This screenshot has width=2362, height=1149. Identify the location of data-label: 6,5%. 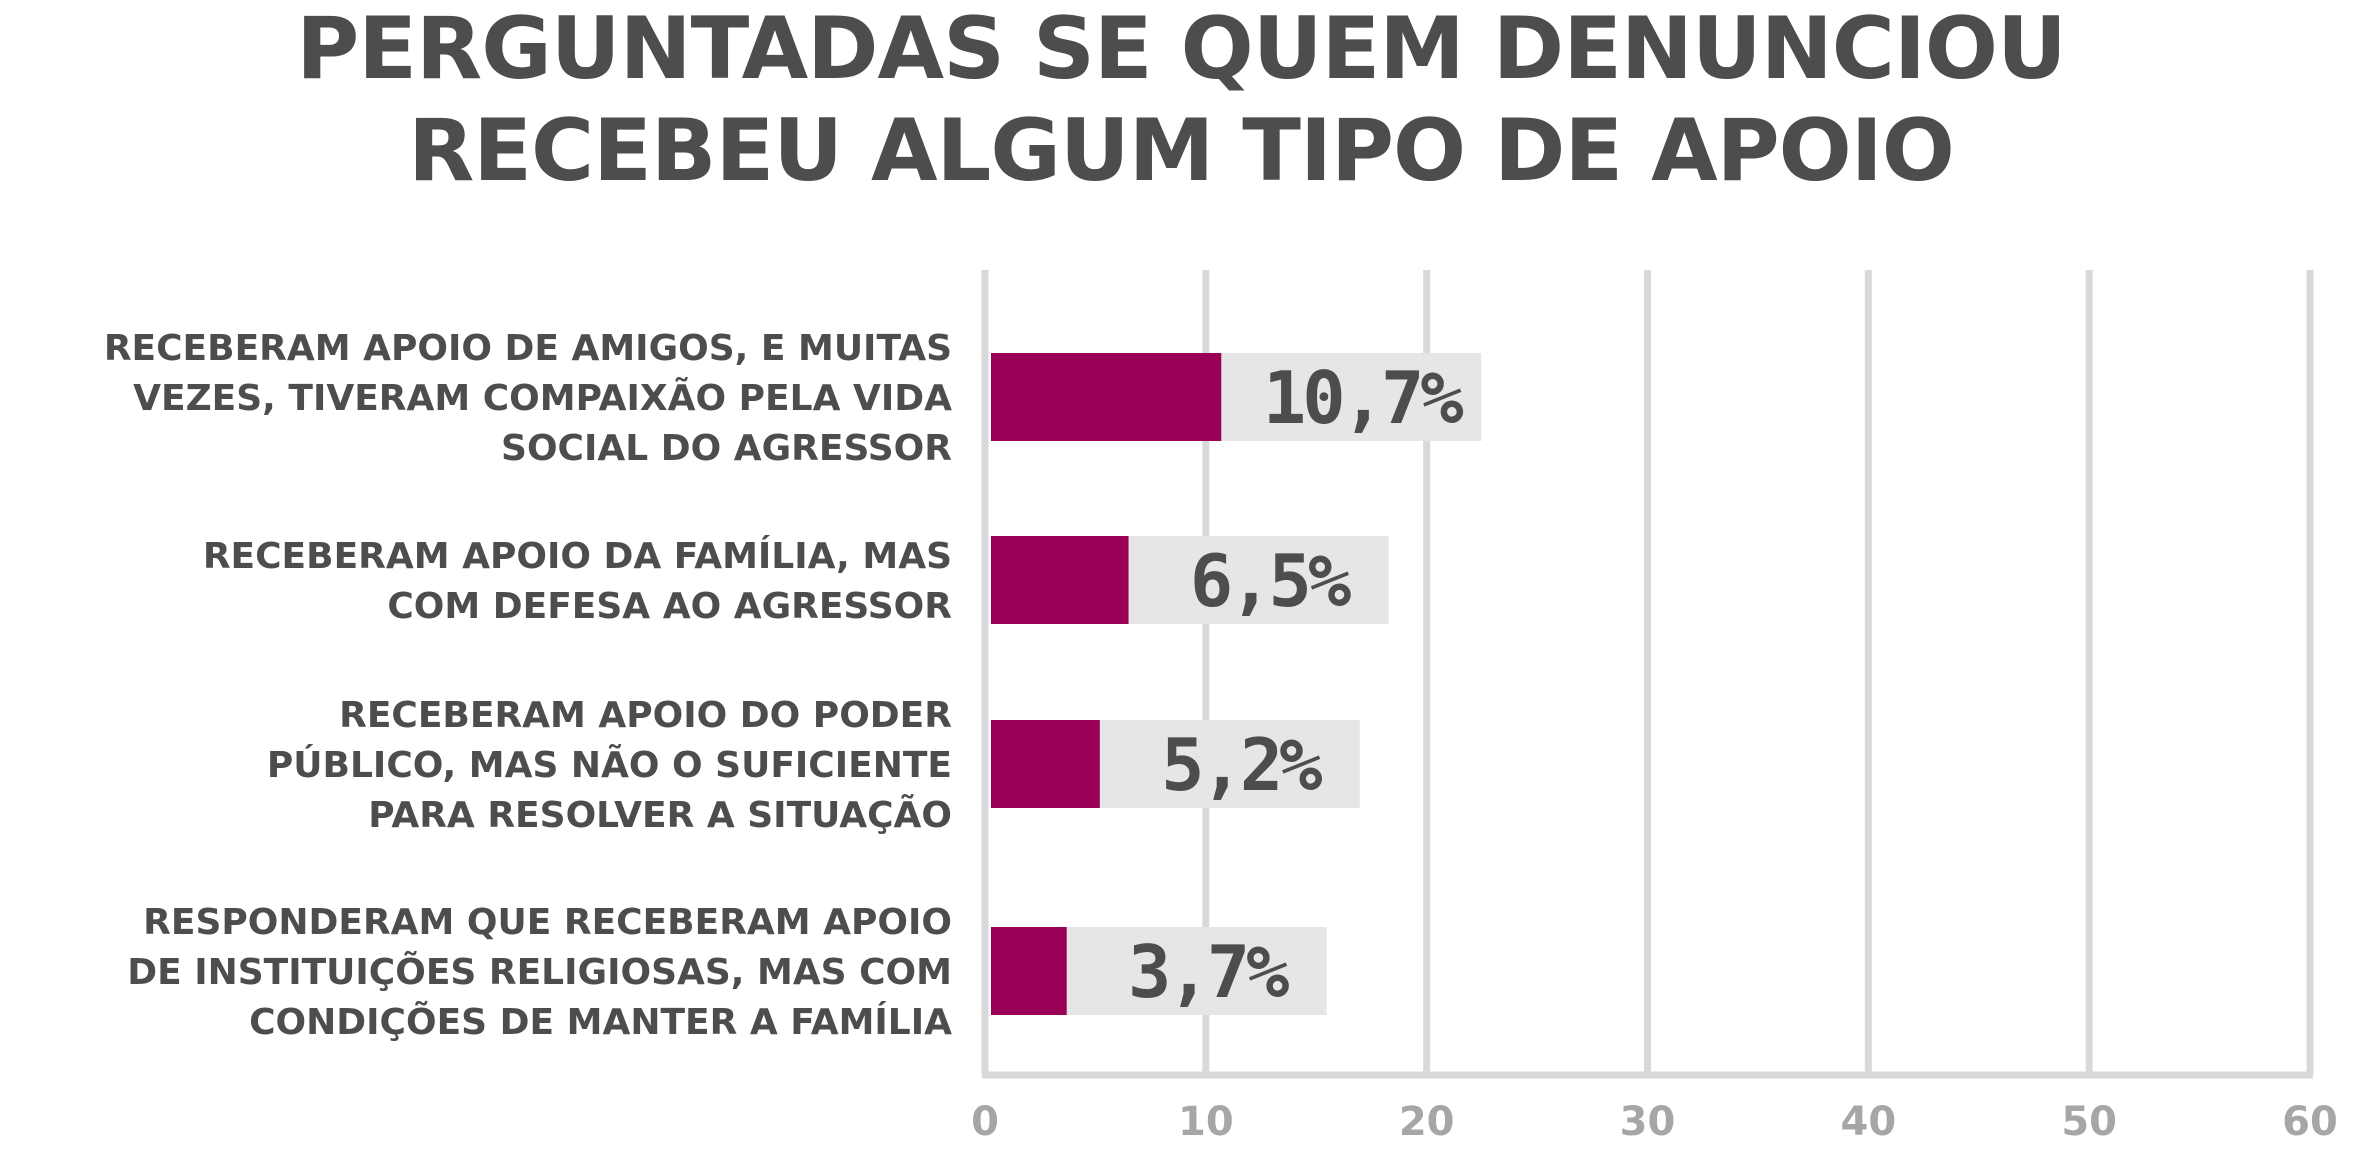
(1270, 581).